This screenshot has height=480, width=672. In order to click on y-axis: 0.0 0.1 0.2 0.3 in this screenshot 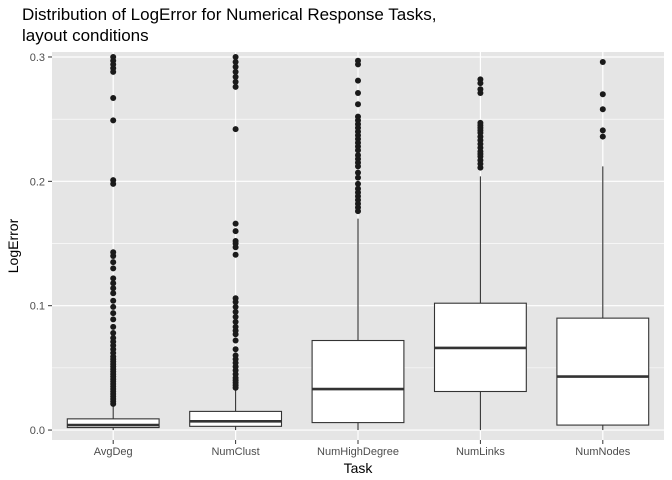, I will do `click(41, 244)`.